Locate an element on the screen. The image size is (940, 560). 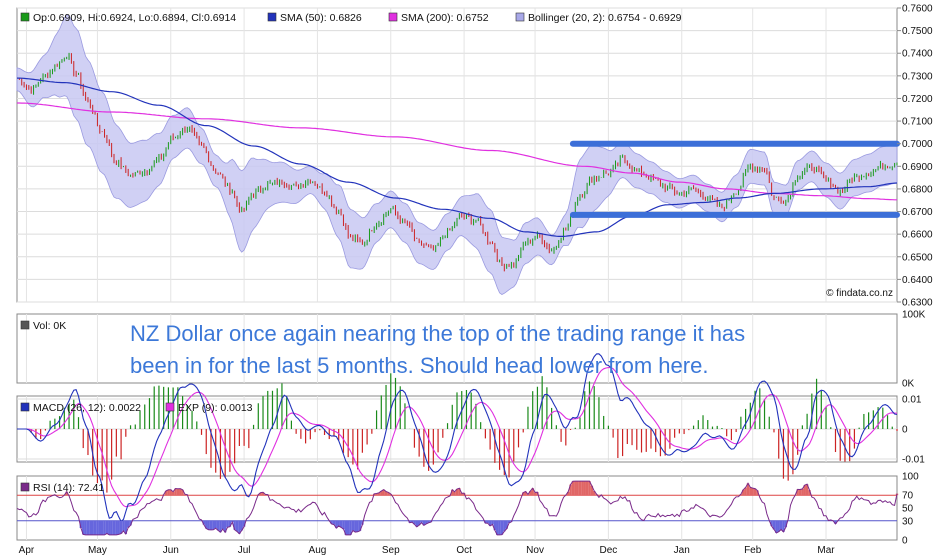
macd-tick-label: 0 is located at coordinates (905, 430).